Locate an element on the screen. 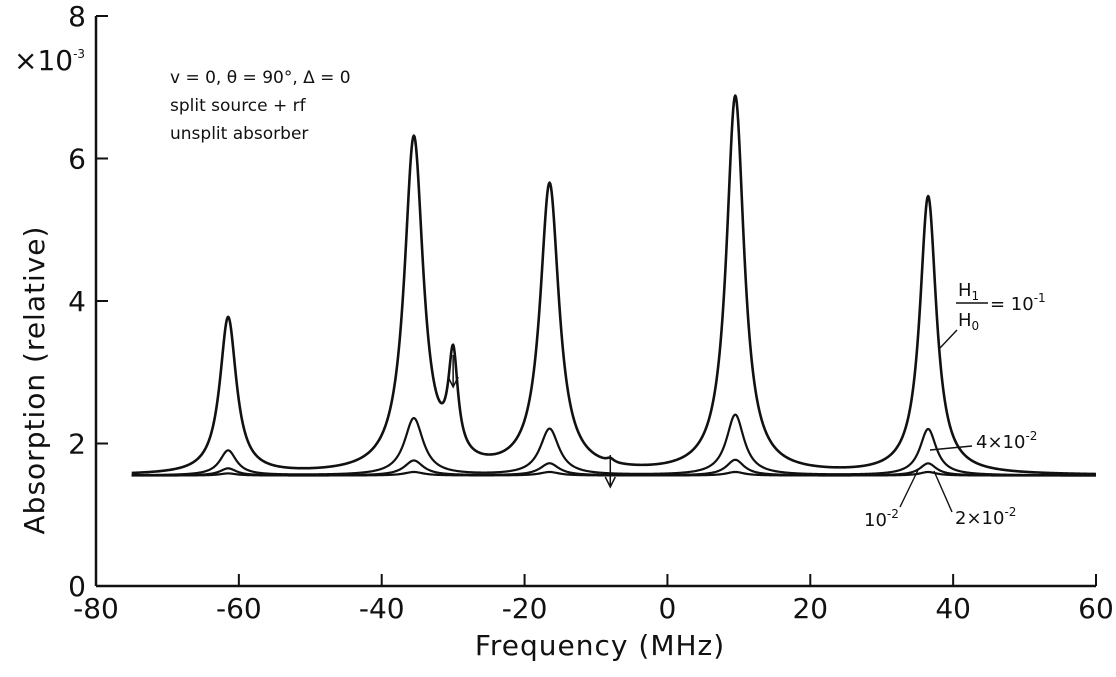  annotation-line-3: unsplit absorber is located at coordinates (239, 134).